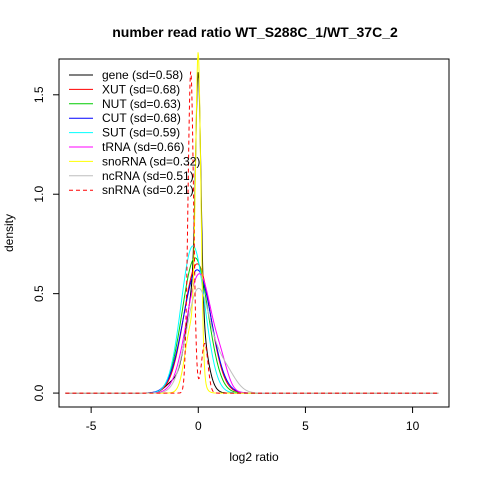 The height and width of the screenshot is (480, 480). What do you see at coordinates (46, 243) in the screenshot?
I see `y-axis: 0.0 0.5 1.0 1.5` at bounding box center [46, 243].